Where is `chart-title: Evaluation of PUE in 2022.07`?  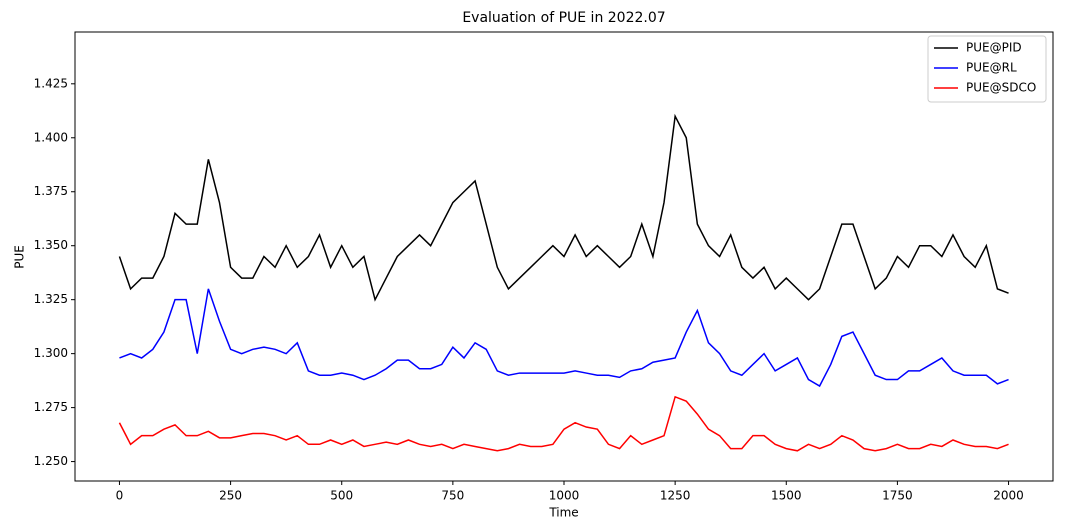
chart-title: Evaluation of PUE in 2022.07 is located at coordinates (563, 18).